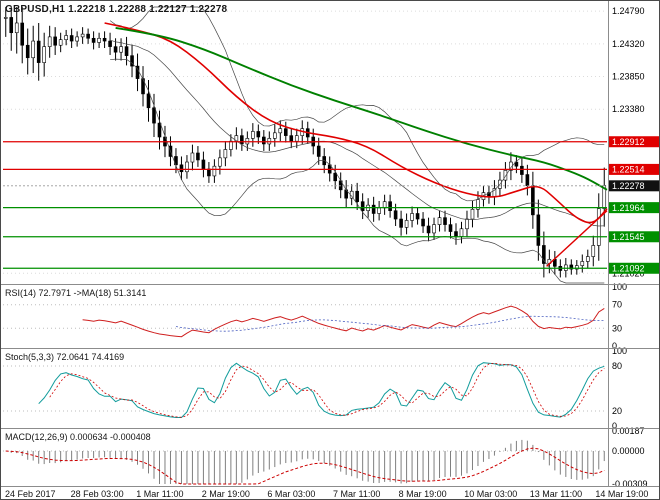 This screenshot has width=660, height=500. Describe the element at coordinates (78, 437) in the screenshot. I see `macd-indicator-label: MACD(12,26,9) 0.000634 -0.000408` at that location.